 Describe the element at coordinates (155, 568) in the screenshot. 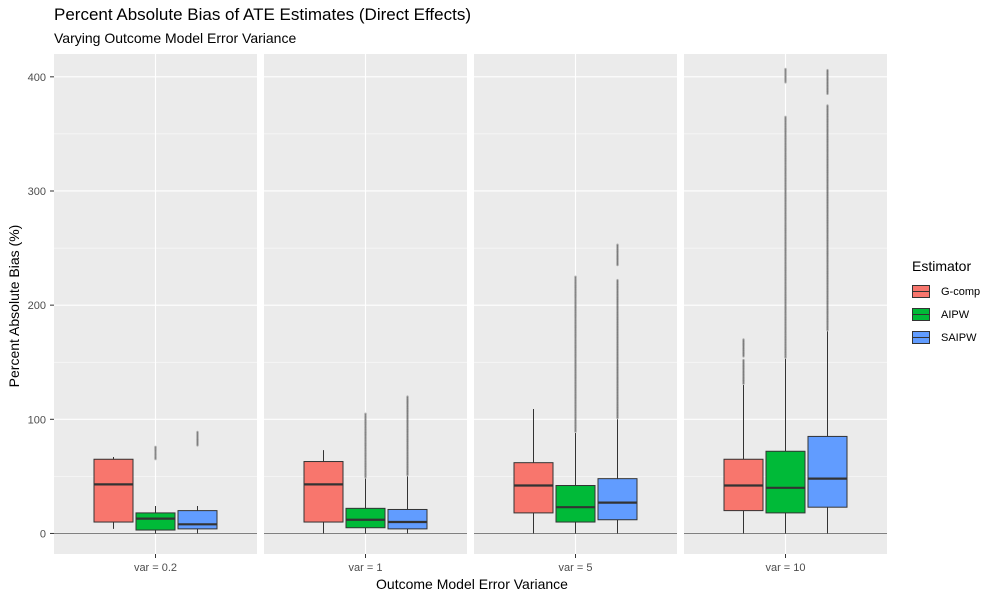

I see `facet-label: var = 0.2` at that location.